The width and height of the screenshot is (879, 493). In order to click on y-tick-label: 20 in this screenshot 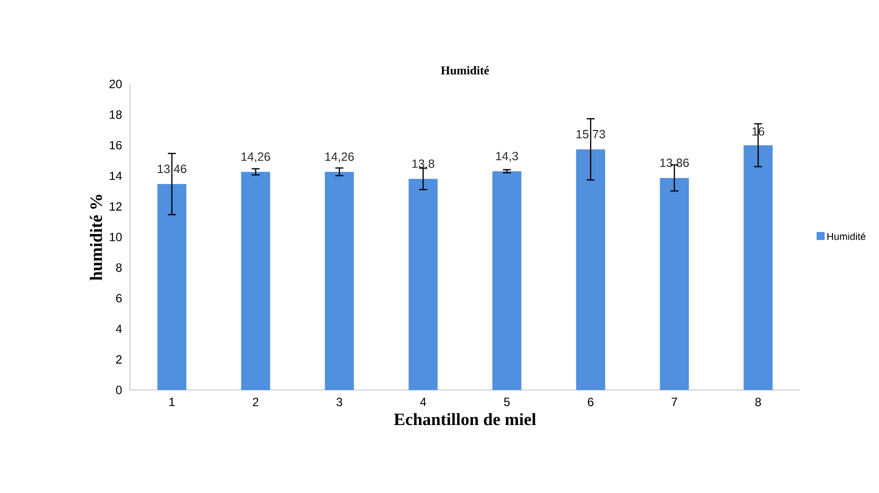, I will do `click(116, 84)`.